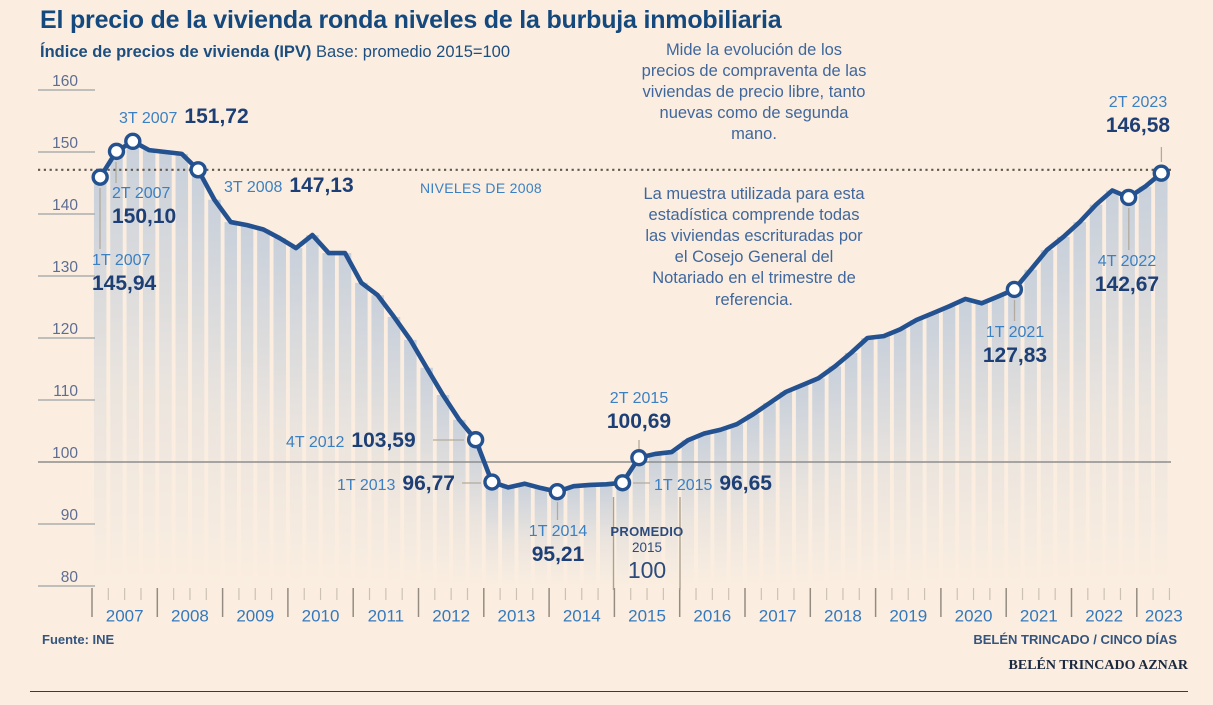 The image size is (1213, 705). I want to click on svg-text: 2016, so click(712, 616).